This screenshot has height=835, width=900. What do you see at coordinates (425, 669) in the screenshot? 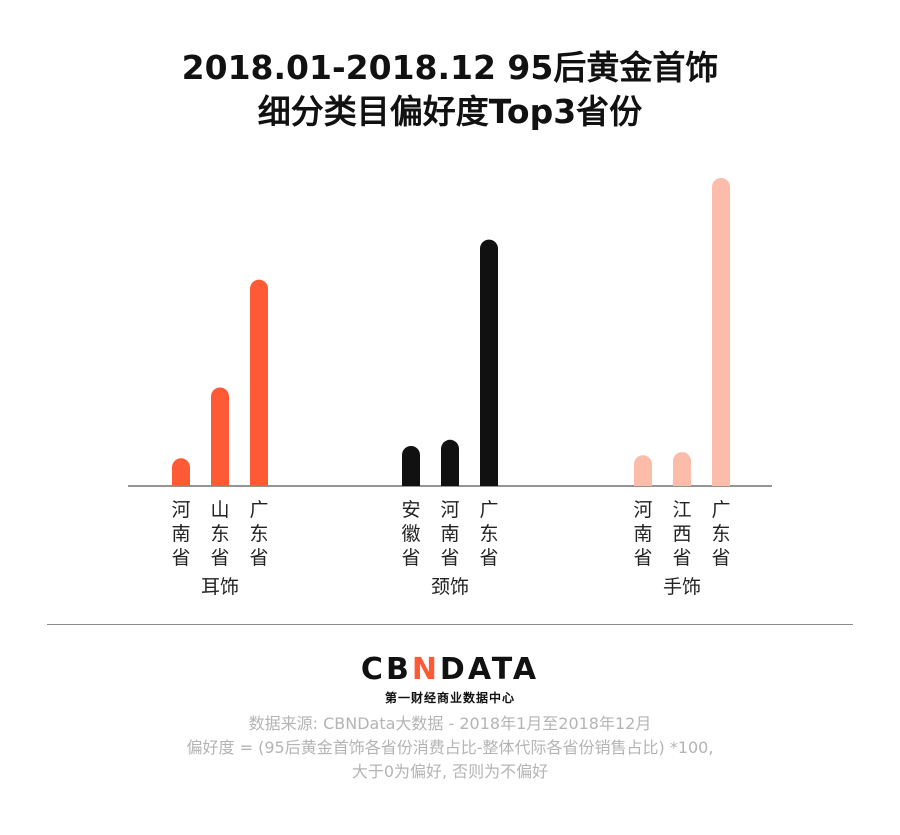
I see `logo-accent: N` at bounding box center [425, 669].